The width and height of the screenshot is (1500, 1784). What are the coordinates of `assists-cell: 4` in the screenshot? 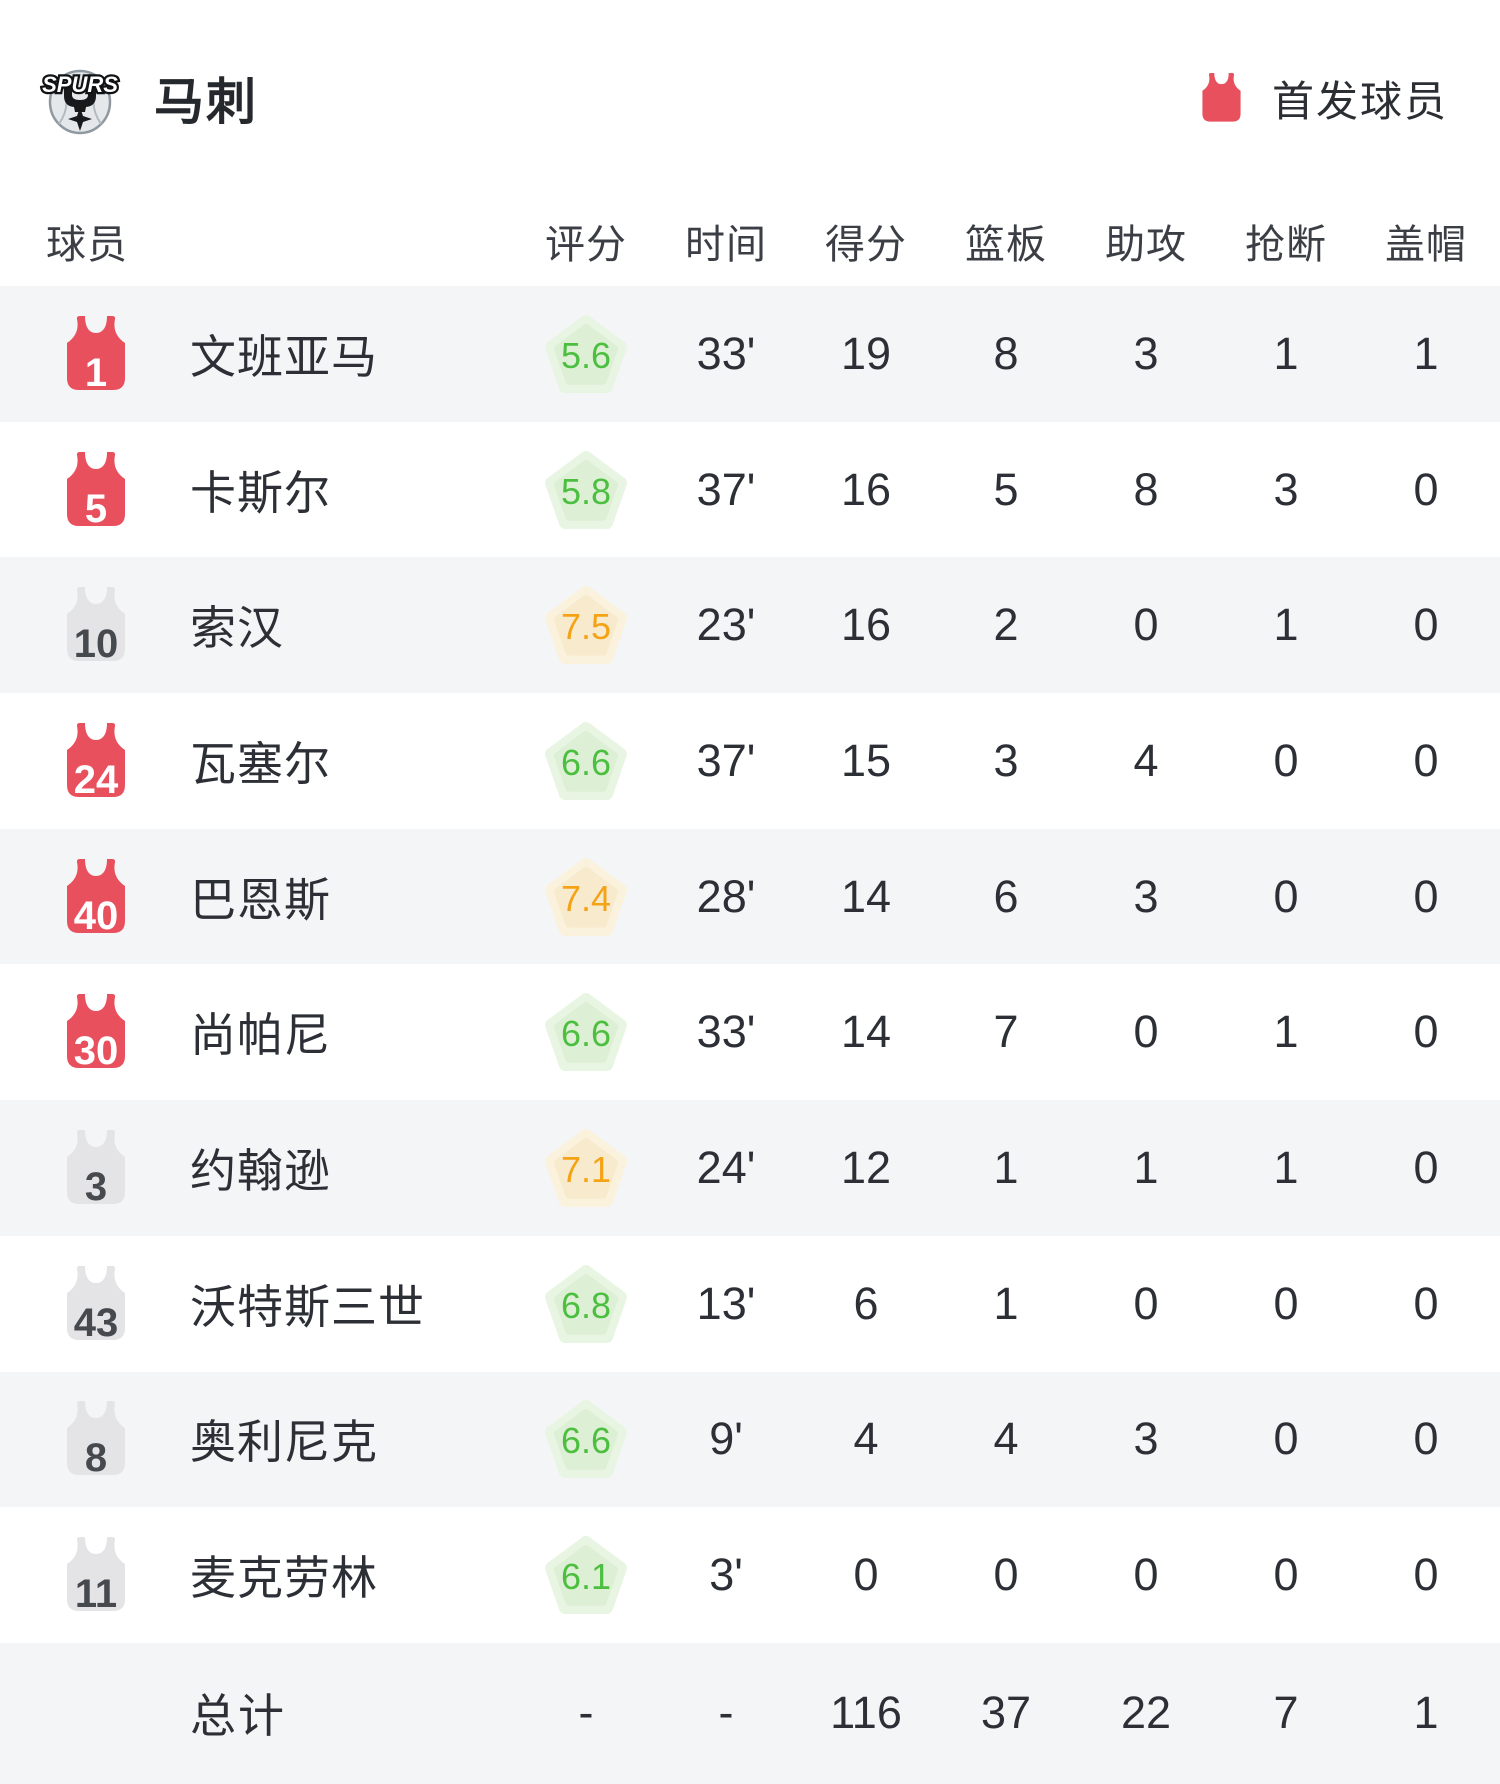 It's located at (1146, 760).